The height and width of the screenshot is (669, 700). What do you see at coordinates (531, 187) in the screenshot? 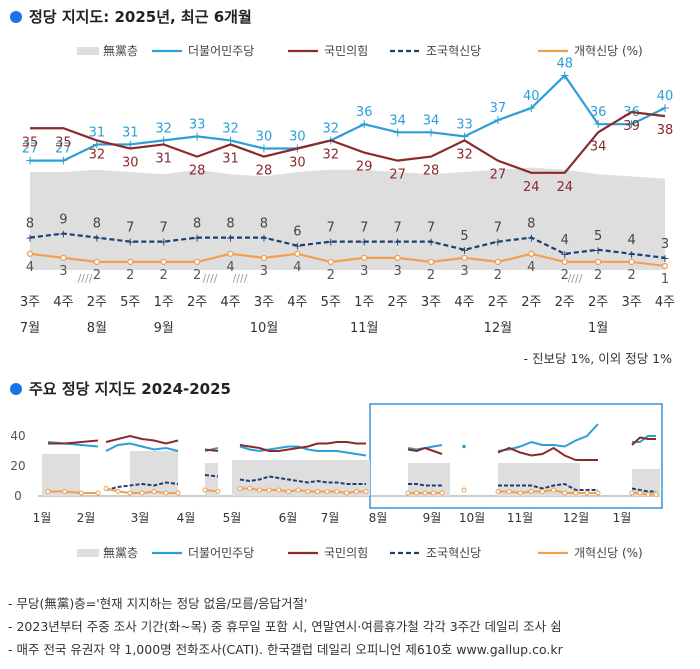
I see `data-label-ppp: 24` at bounding box center [531, 187].